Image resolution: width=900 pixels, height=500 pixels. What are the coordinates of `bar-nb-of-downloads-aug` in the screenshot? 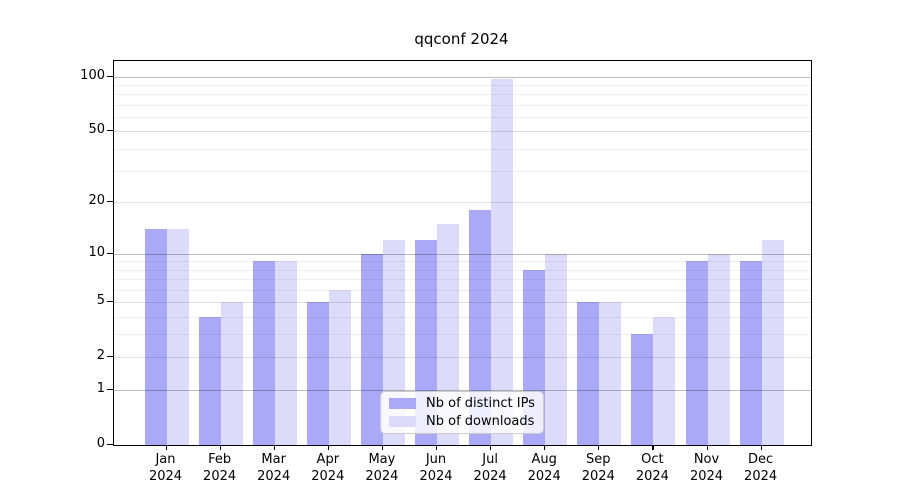 It's located at (556, 349).